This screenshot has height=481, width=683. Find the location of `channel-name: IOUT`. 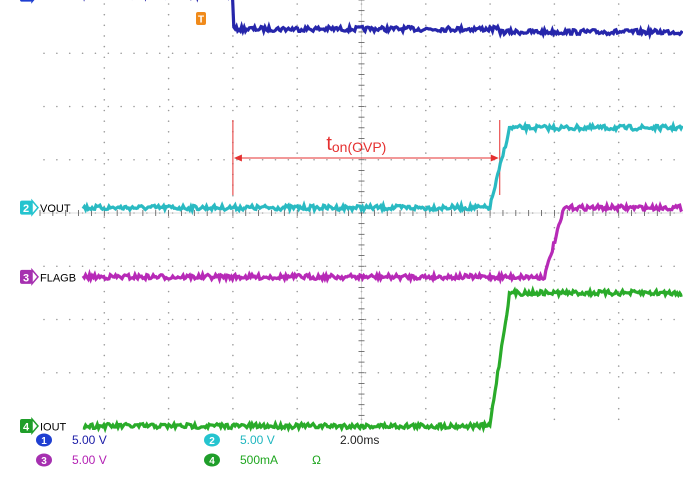

channel-name: IOUT is located at coordinates (53, 428).